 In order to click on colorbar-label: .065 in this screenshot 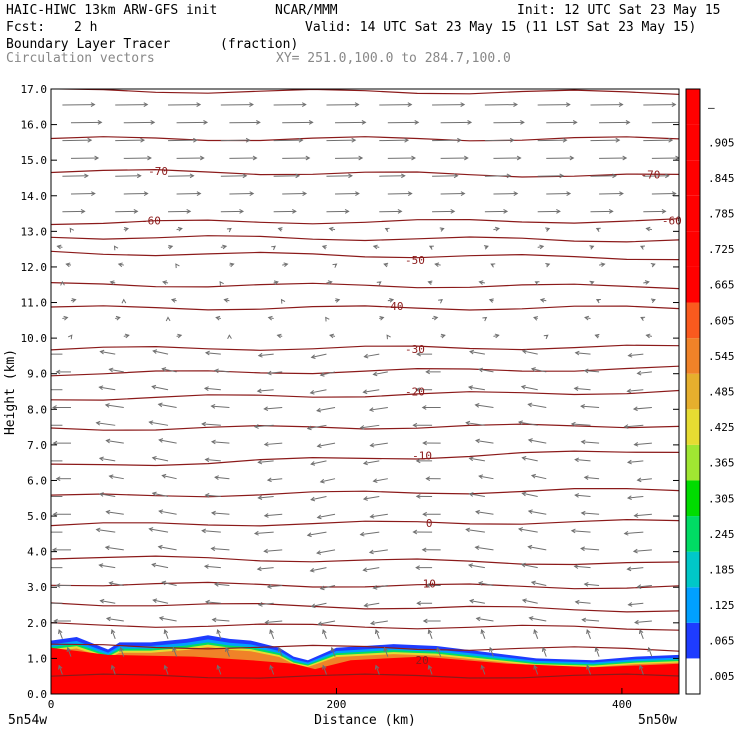, I will do `click(721, 641)`.